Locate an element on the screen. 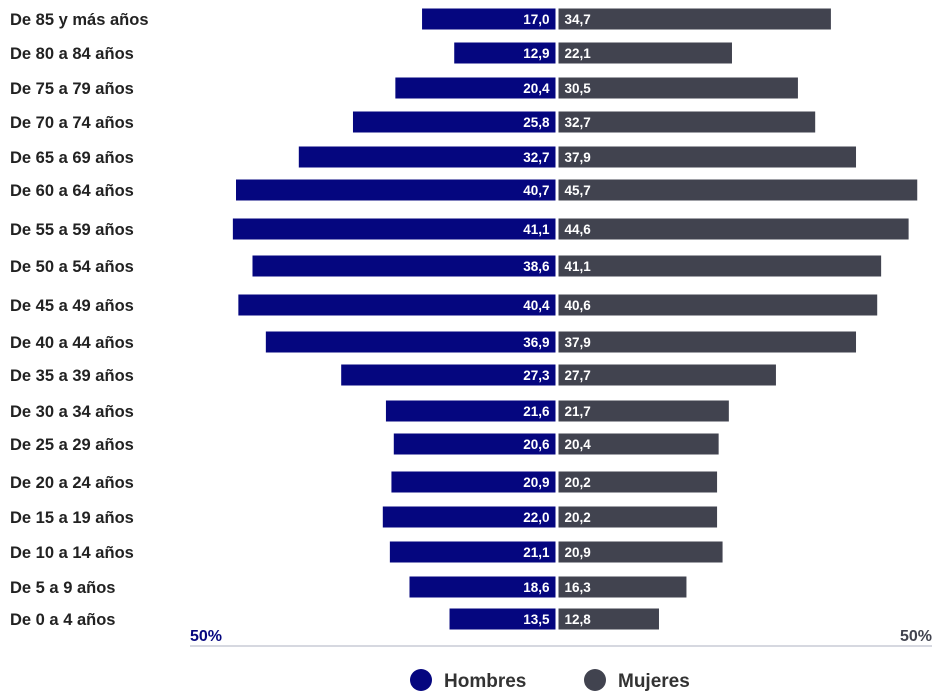 This screenshot has width=935, height=700. value-label-mujeres: 32,7 is located at coordinates (578, 122).